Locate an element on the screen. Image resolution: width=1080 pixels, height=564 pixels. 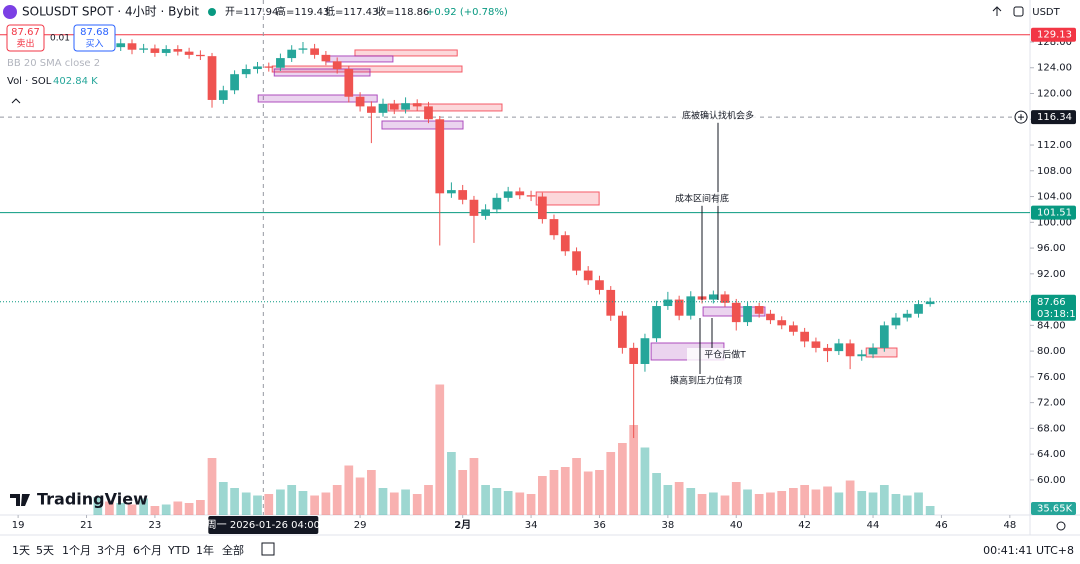
y-tick-label: 60.00 is located at coordinates (1051, 480).